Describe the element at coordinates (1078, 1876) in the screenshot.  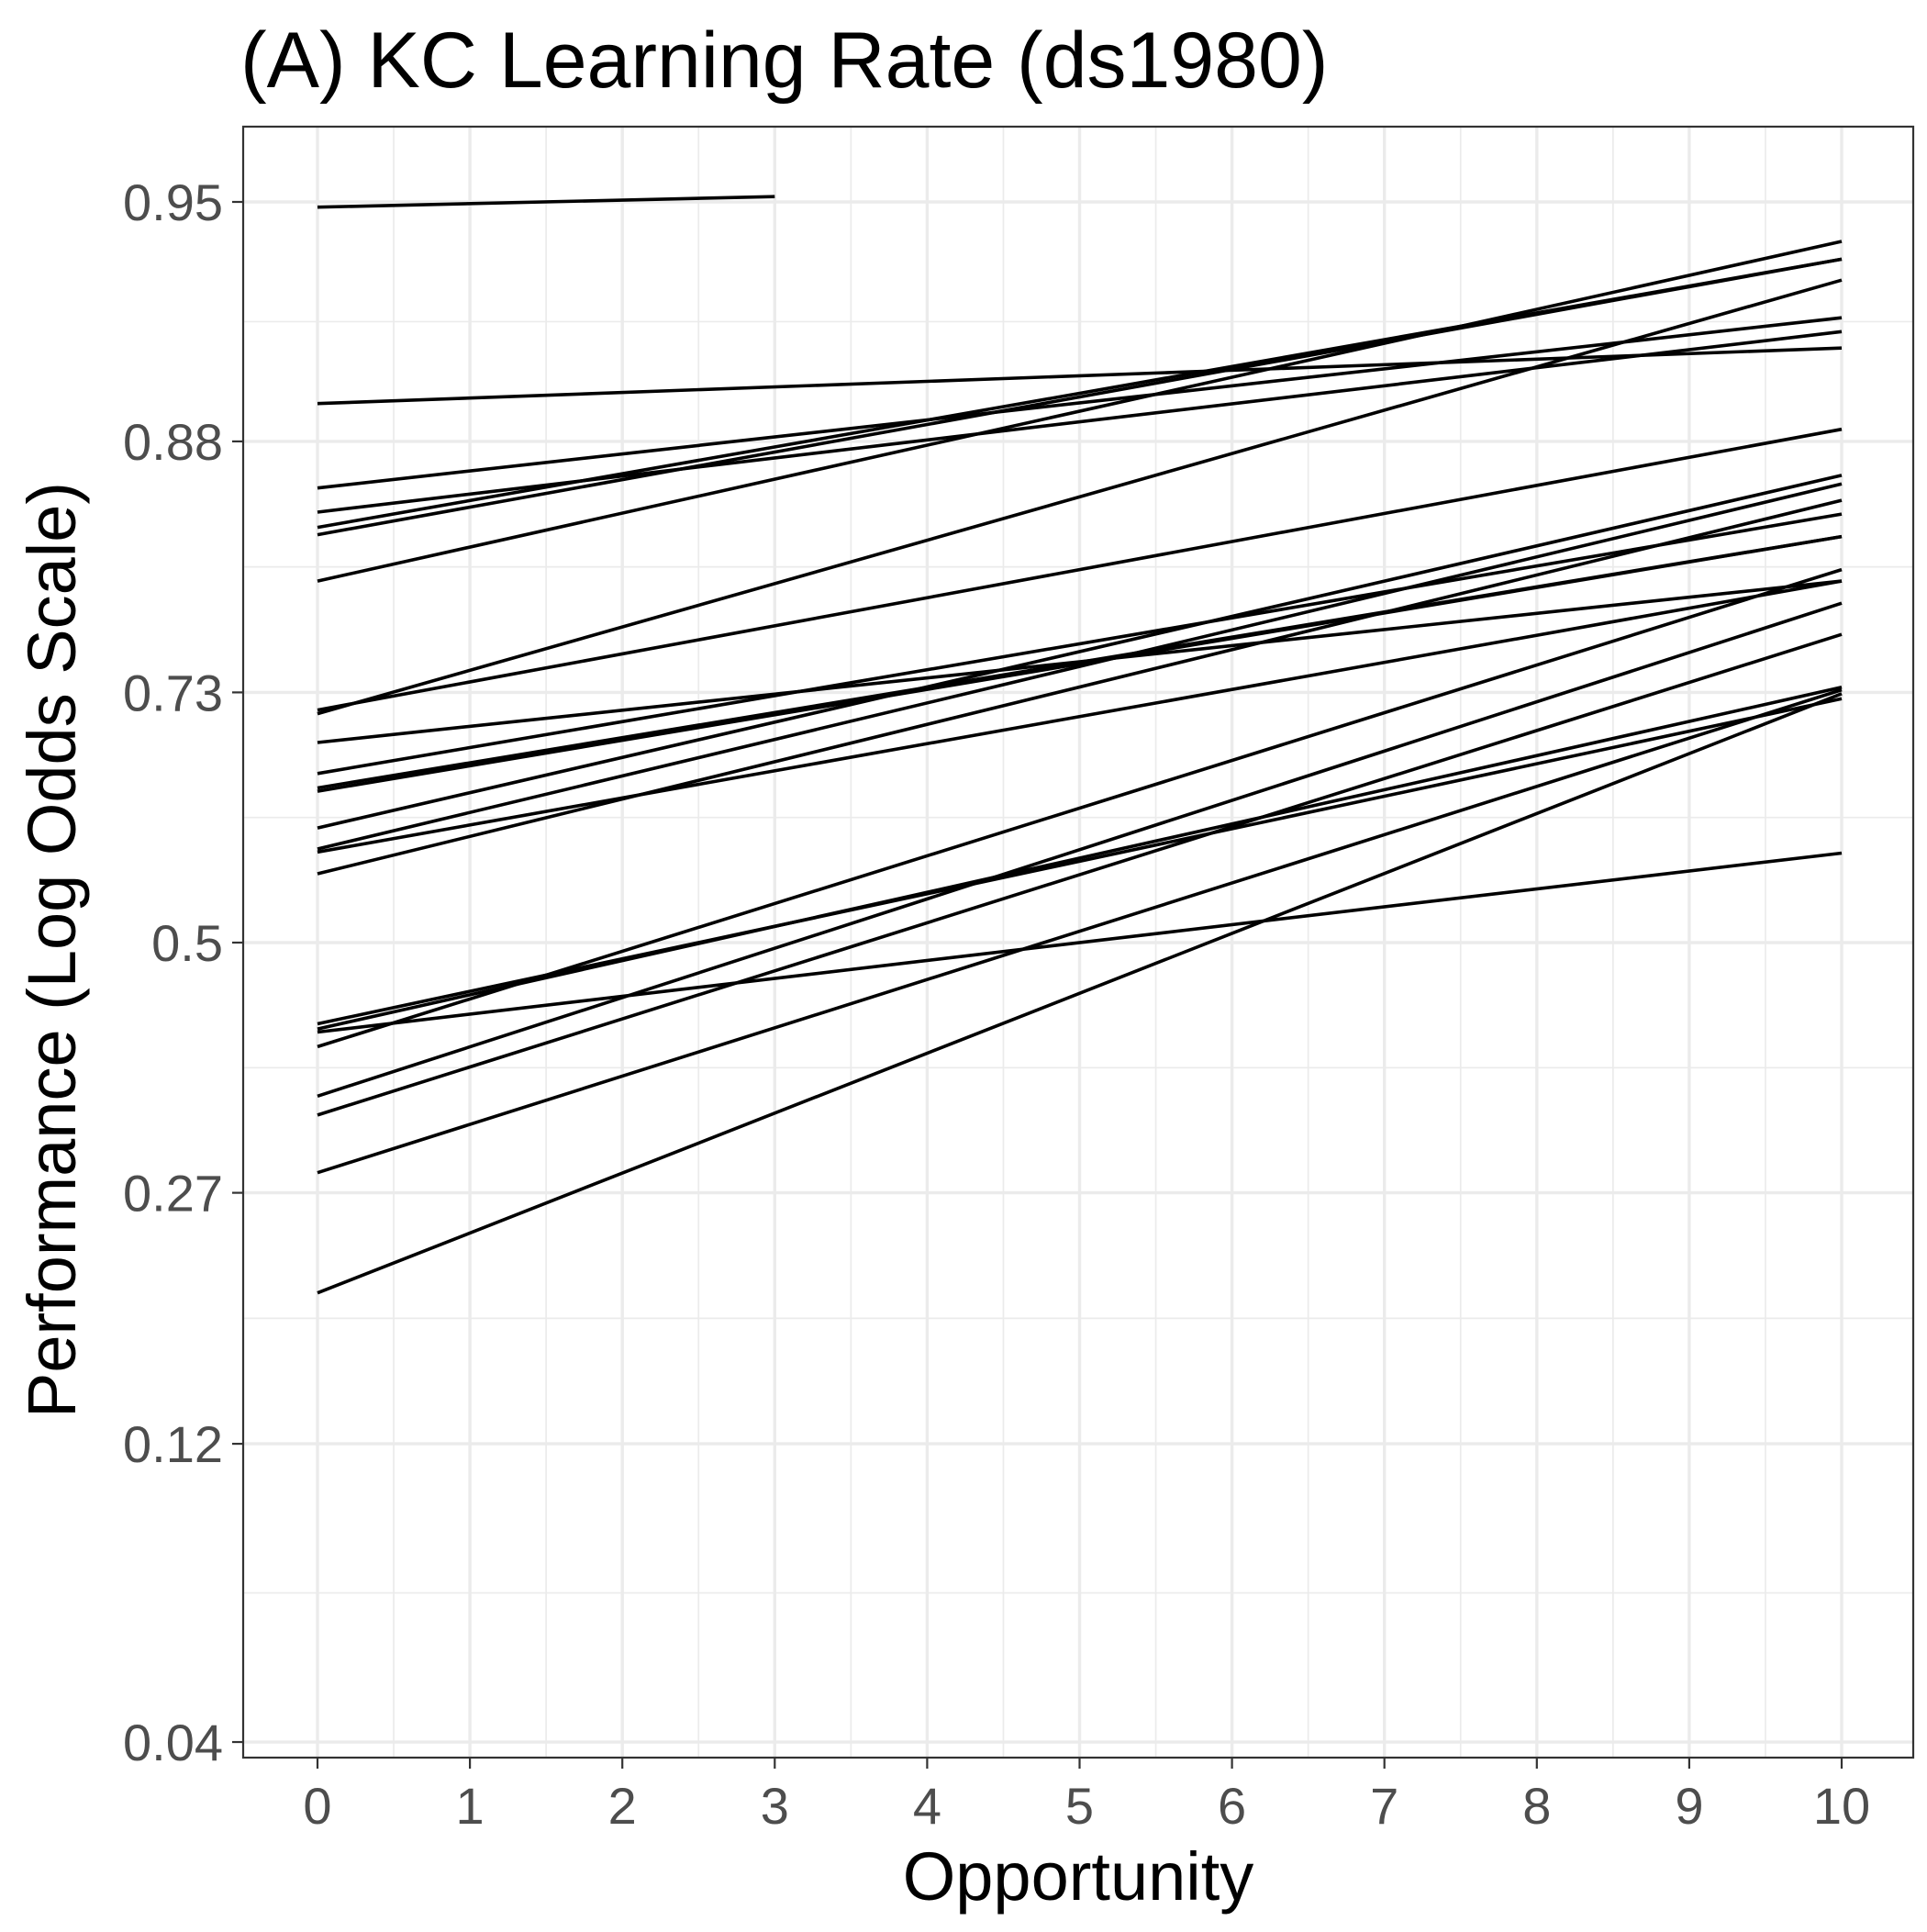
I see `x-axis-title: Opportunity` at that location.